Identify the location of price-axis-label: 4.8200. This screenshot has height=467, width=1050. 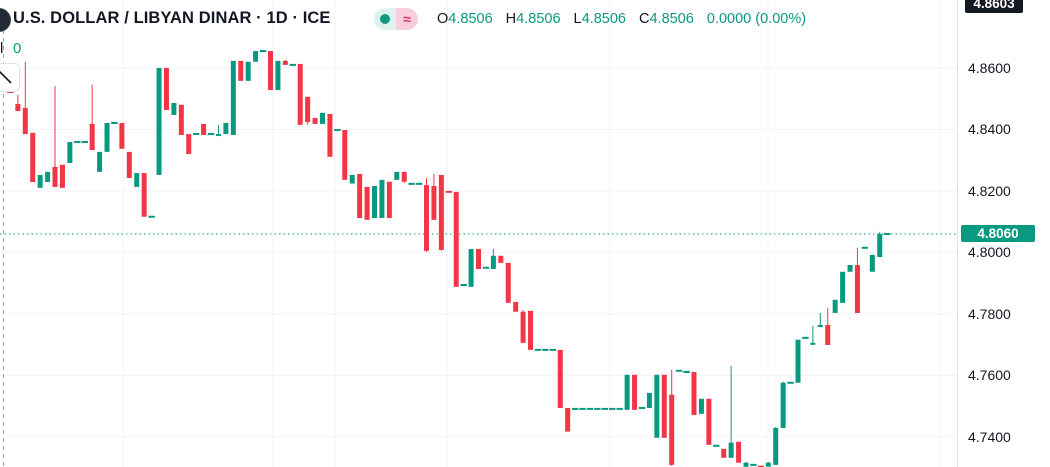
(989, 190).